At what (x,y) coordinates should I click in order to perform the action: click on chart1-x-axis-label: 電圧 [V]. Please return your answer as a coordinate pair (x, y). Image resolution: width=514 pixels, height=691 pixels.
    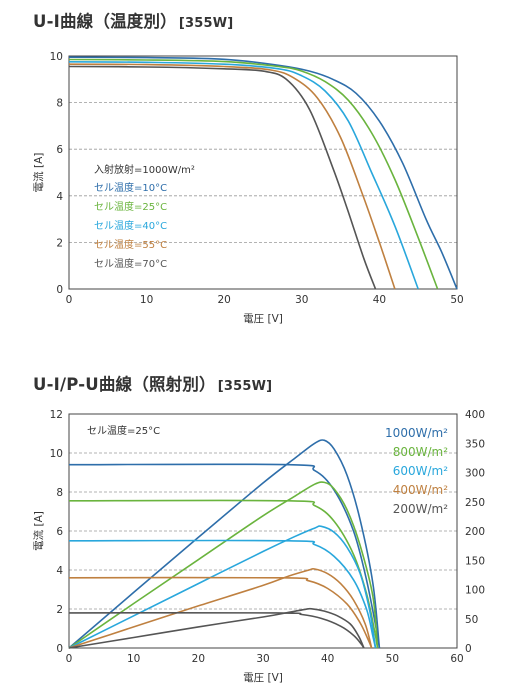
    Looking at the image, I should click on (263, 319).